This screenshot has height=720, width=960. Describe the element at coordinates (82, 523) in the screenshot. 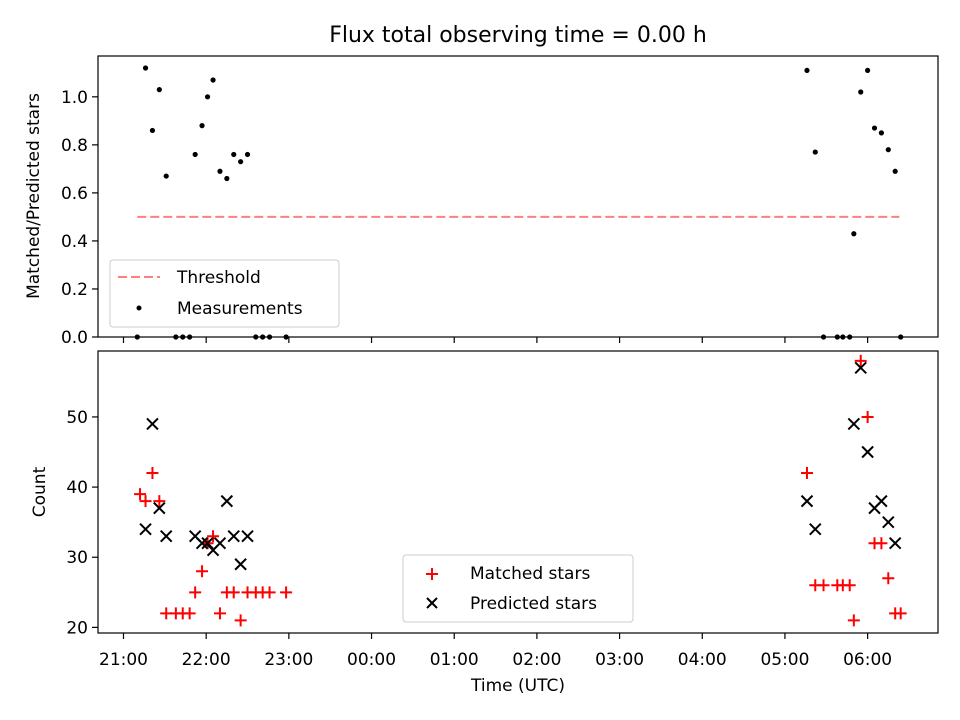

I see `count-y-ticks: 20 30 40 50` at that location.